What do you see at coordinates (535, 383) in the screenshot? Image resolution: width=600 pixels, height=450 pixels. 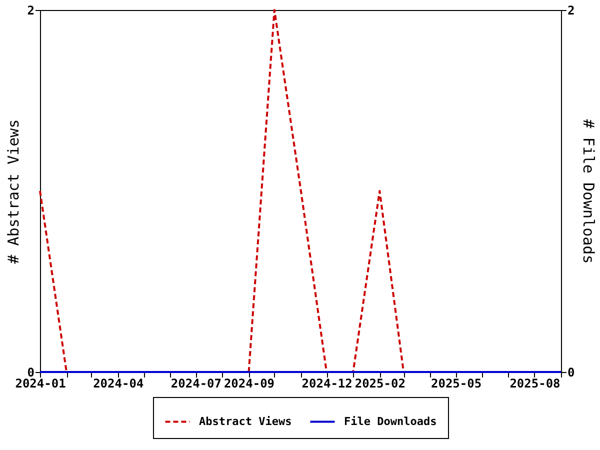 I see `x-tick-label: 2025-08` at bounding box center [535, 383].